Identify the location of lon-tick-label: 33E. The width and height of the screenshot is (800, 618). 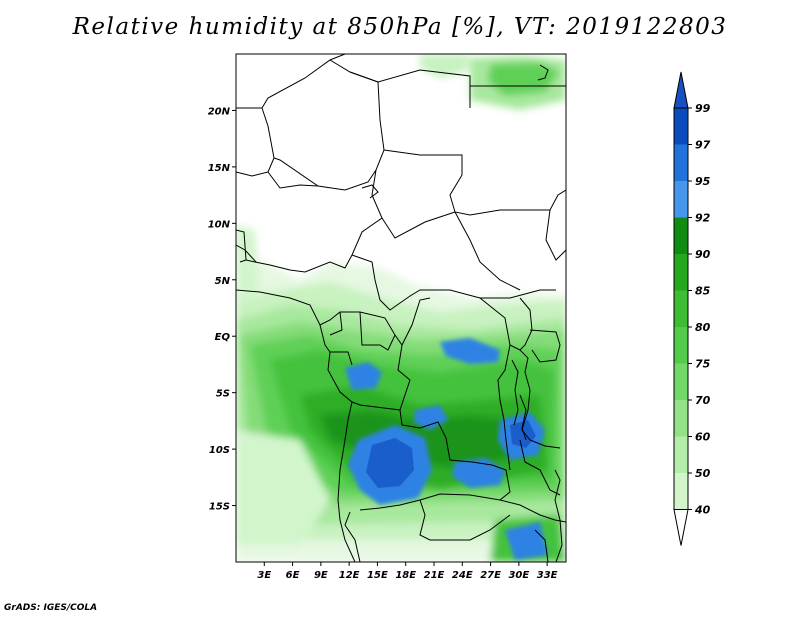
(547, 575).